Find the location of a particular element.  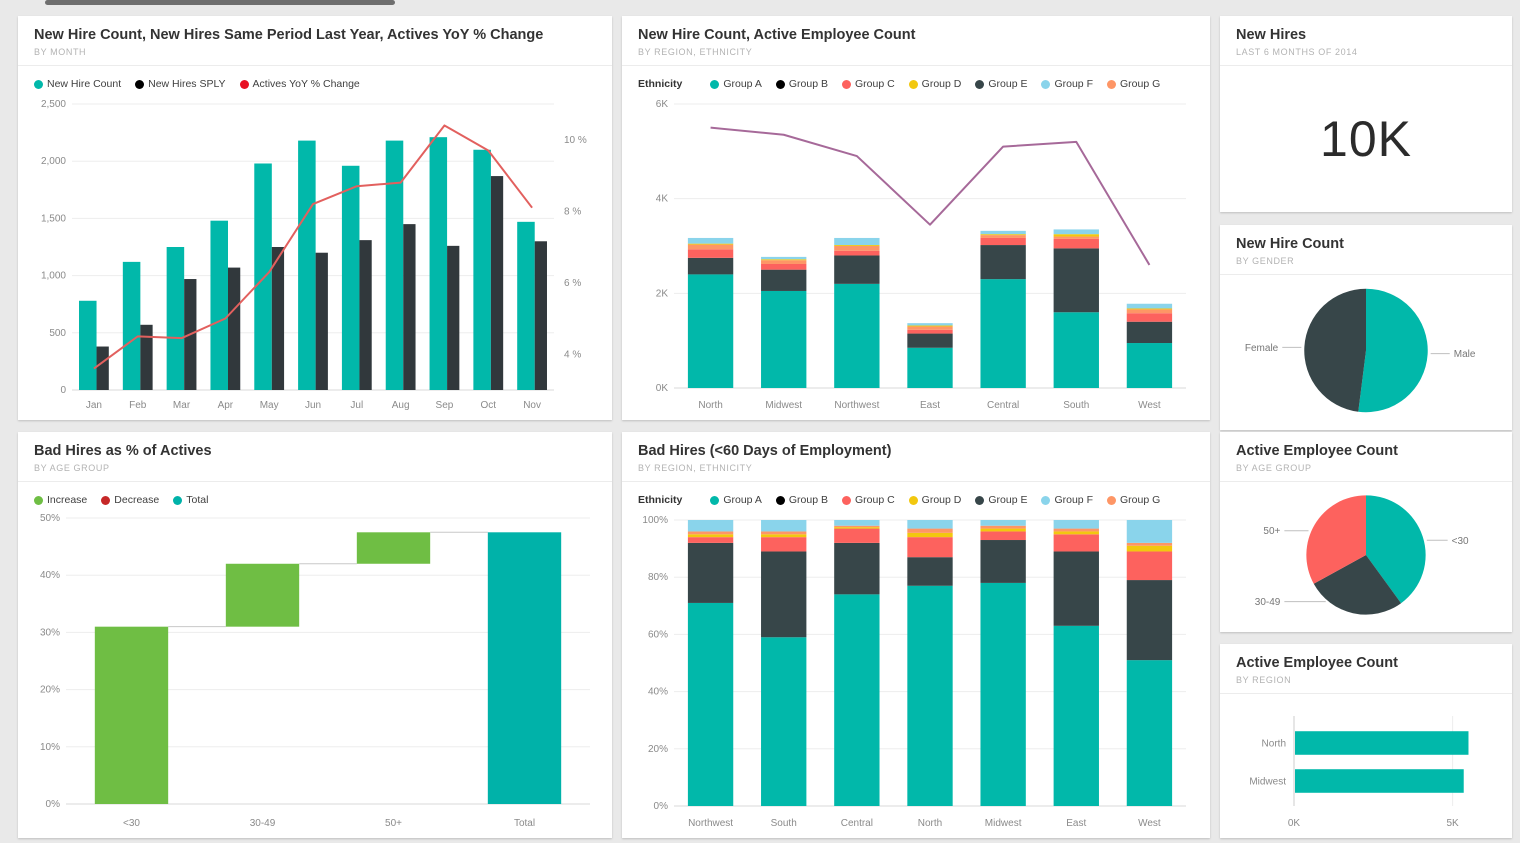

legend-item: Actives YoY % Change is located at coordinates (299, 84).